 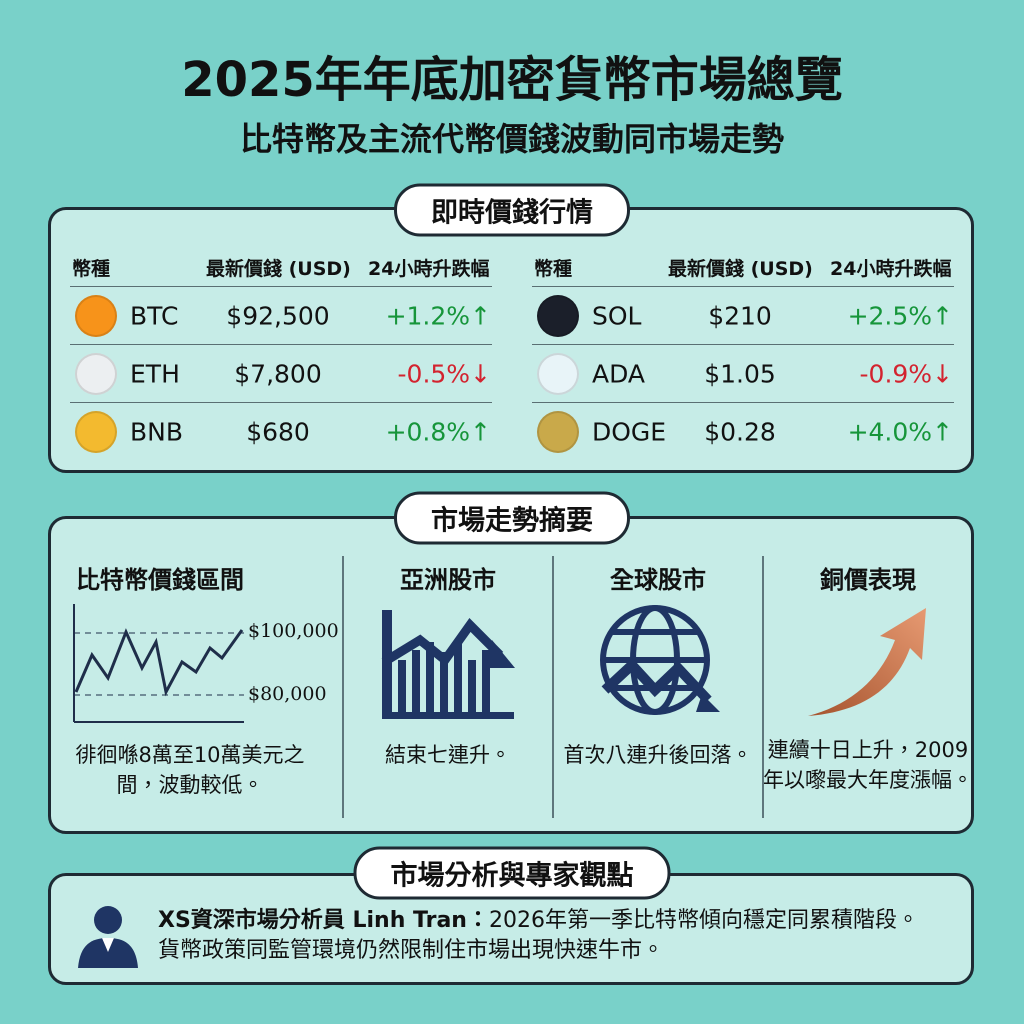 I want to click on title: 2025年年底加密貨幣市場總覽, so click(x=512, y=80).